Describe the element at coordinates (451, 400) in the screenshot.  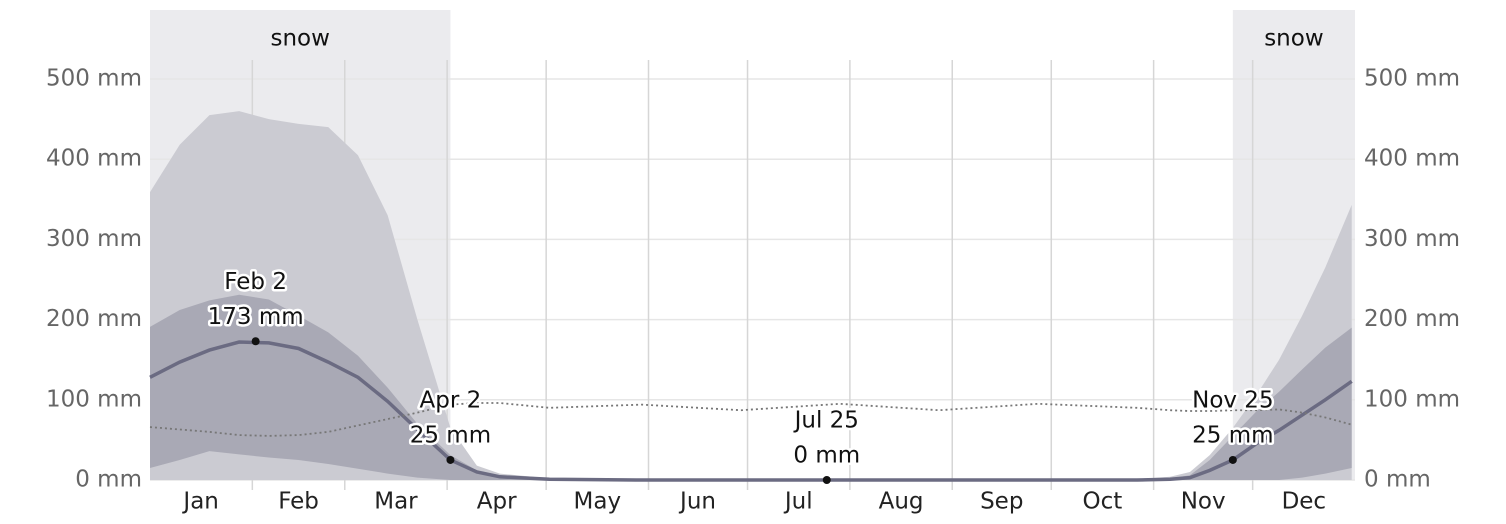
I see `annotation-date: Apr 2` at that location.